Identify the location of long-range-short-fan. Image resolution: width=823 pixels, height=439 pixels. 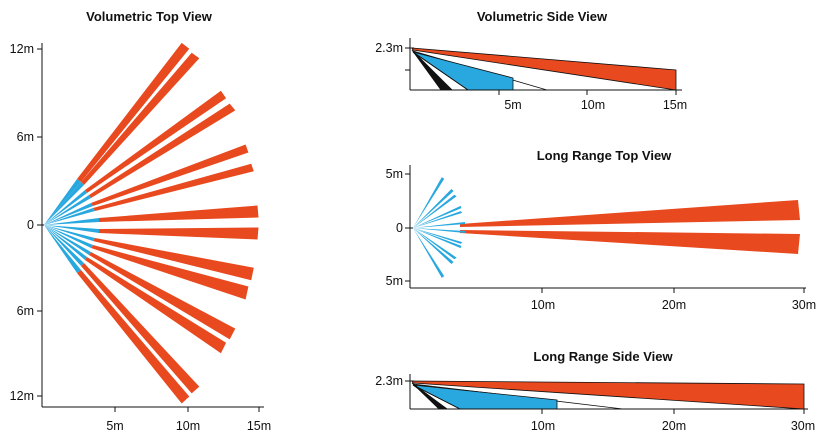
(439, 227).